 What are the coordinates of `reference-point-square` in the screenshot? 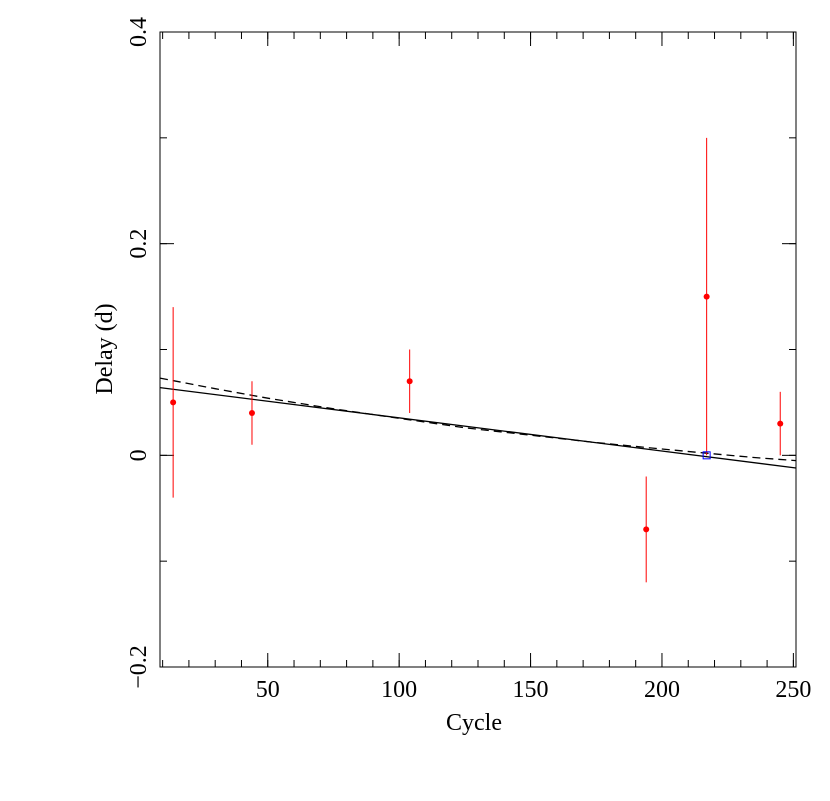 It's located at (706, 455).